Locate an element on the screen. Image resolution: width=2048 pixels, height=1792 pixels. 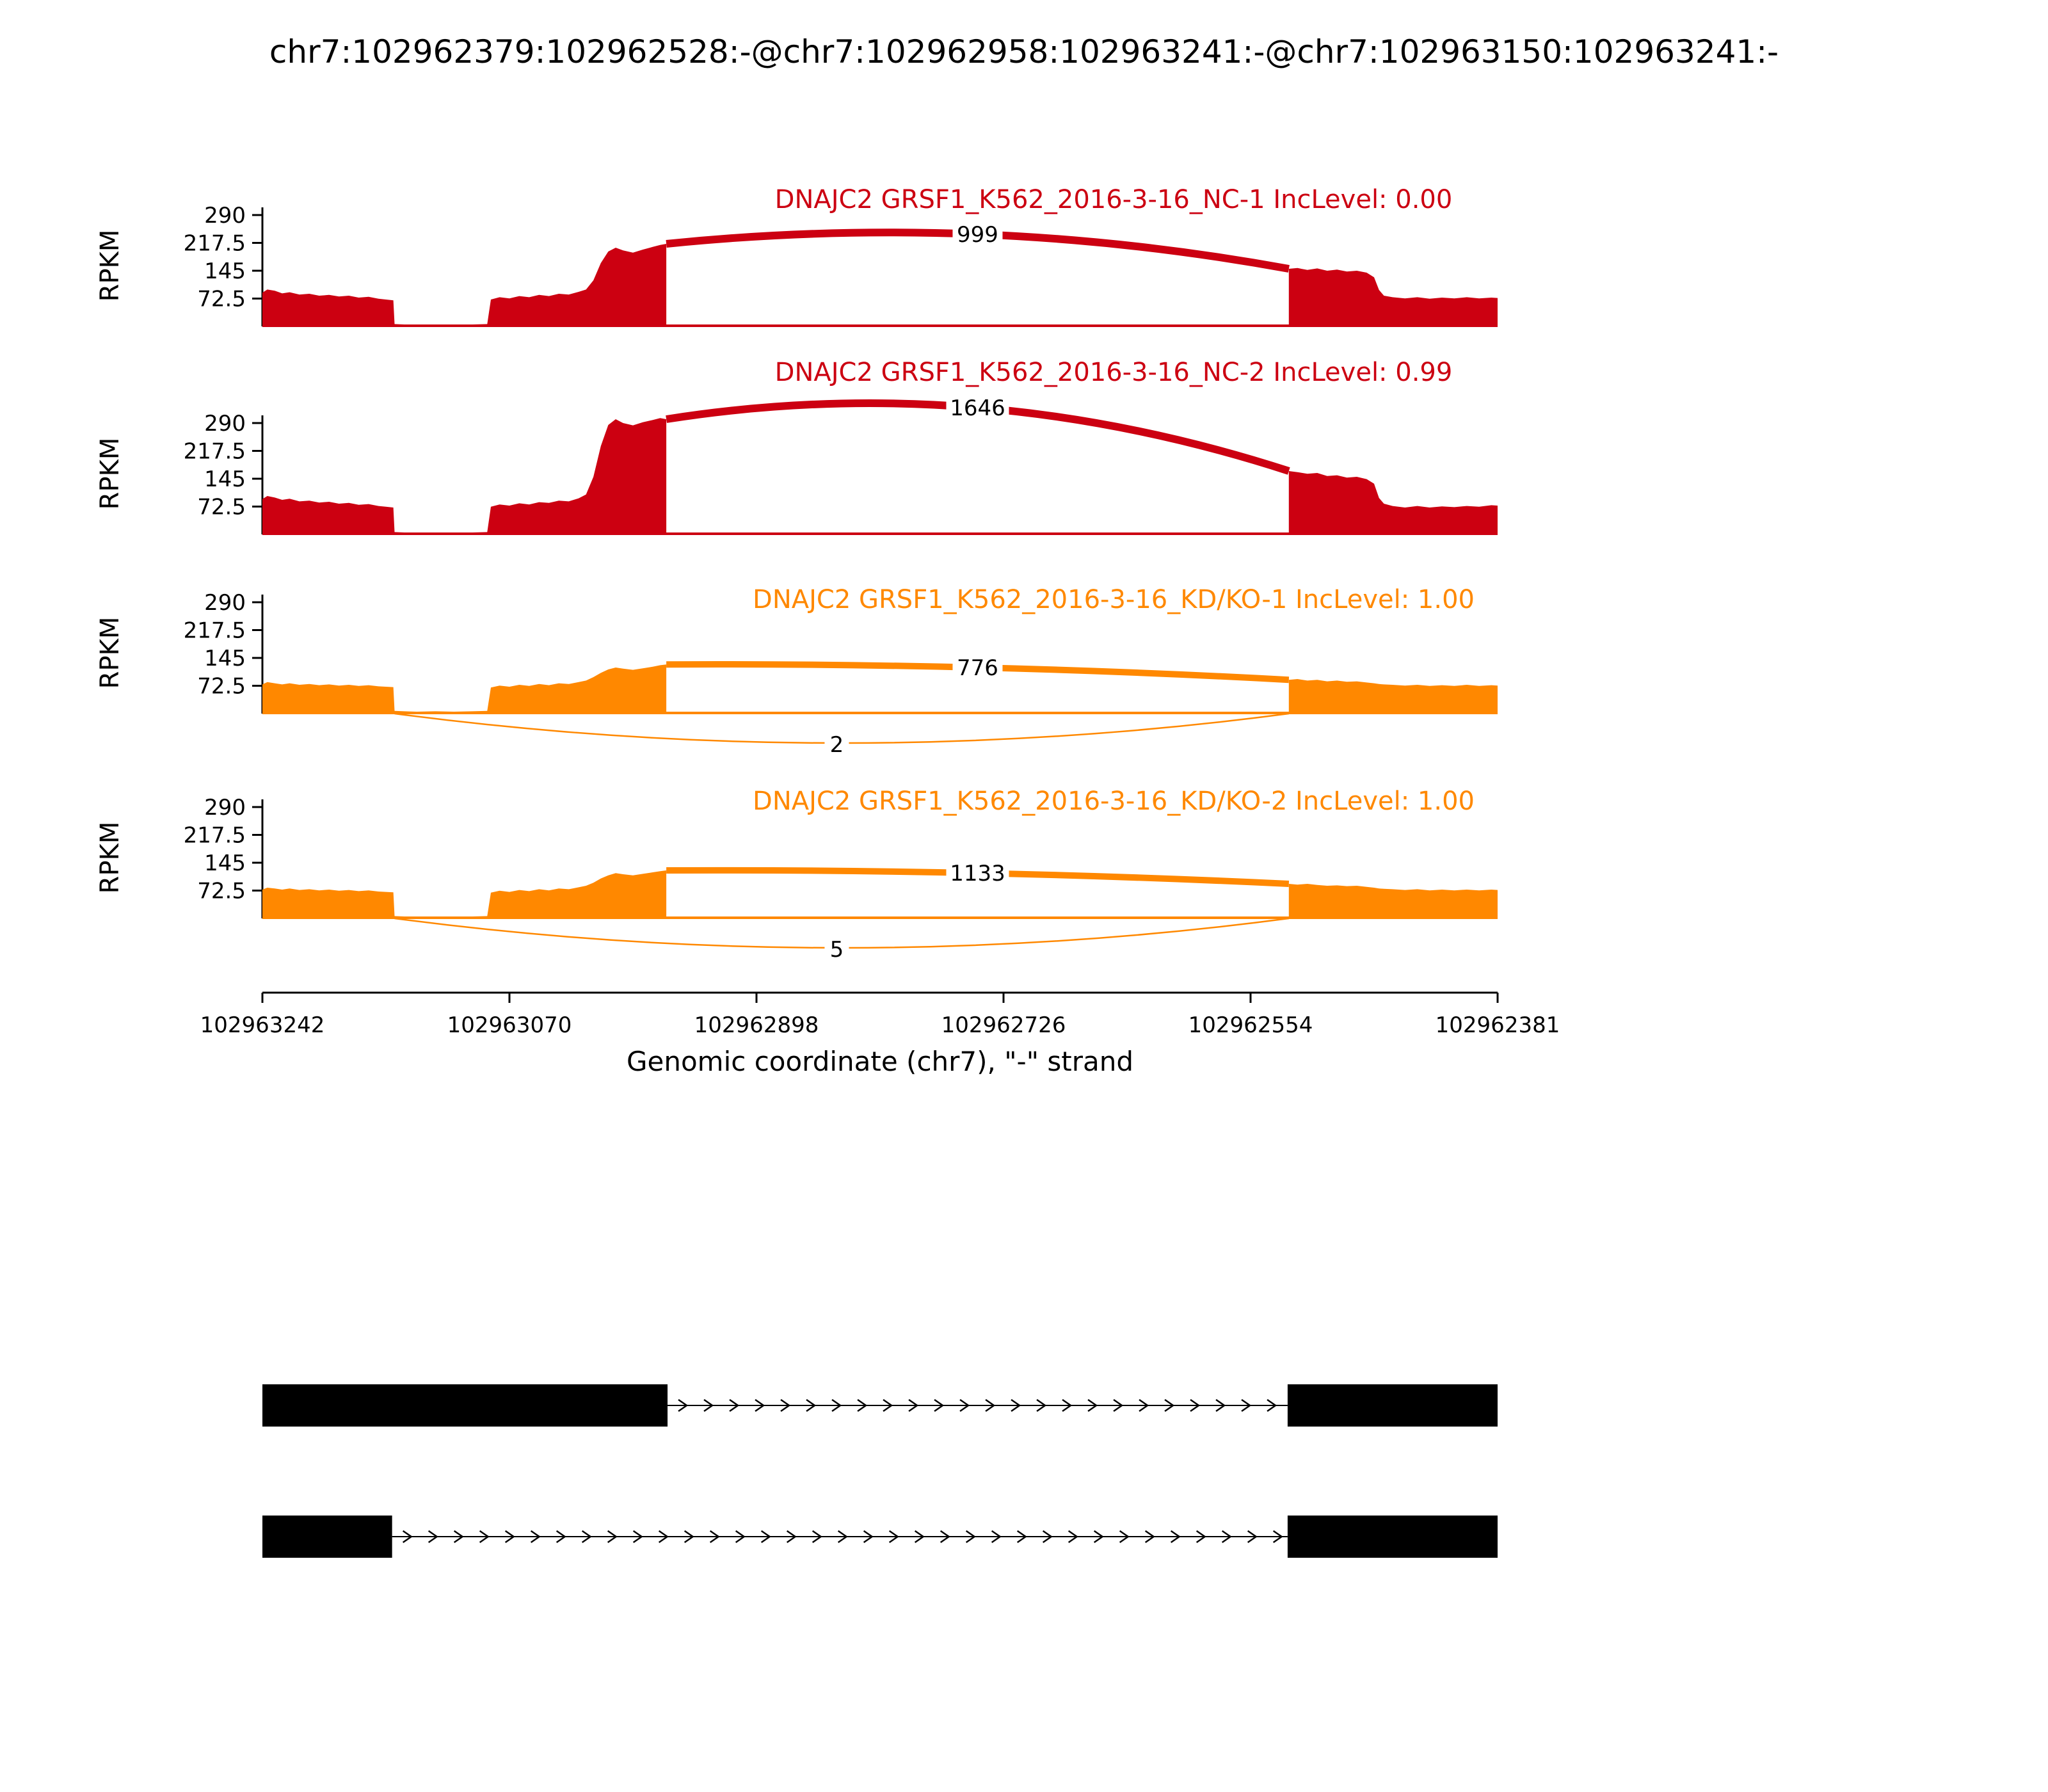
junction-count: 5 is located at coordinates (837, 950).